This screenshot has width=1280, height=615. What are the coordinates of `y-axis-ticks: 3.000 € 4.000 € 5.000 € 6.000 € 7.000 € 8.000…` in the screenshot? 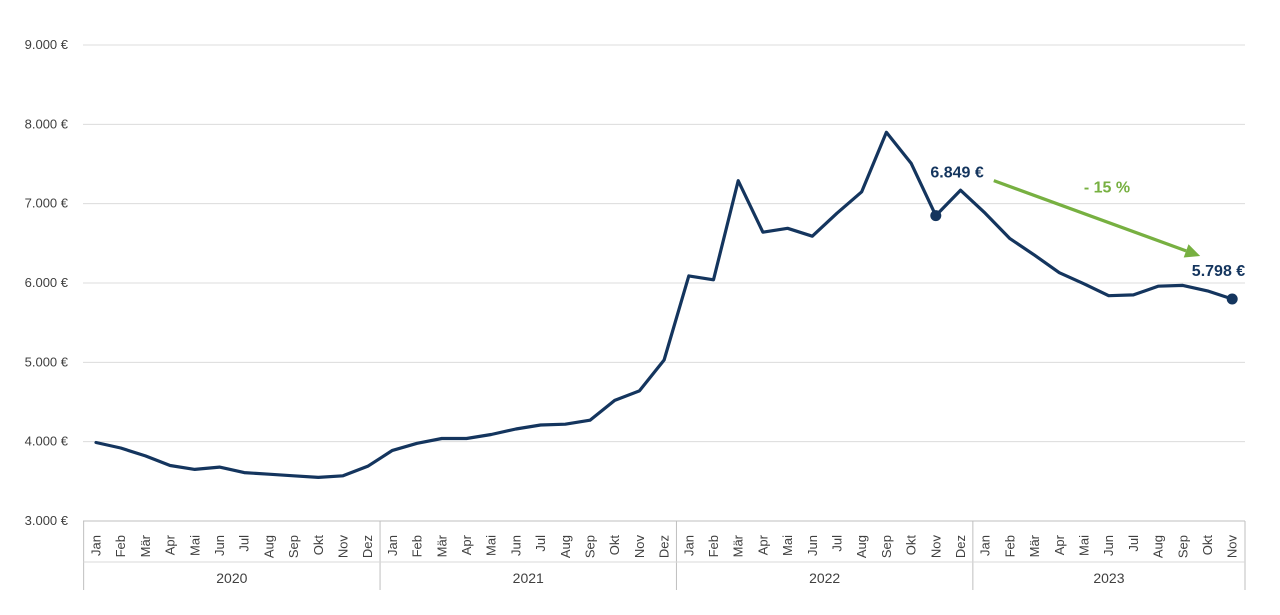 It's located at (47, 282).